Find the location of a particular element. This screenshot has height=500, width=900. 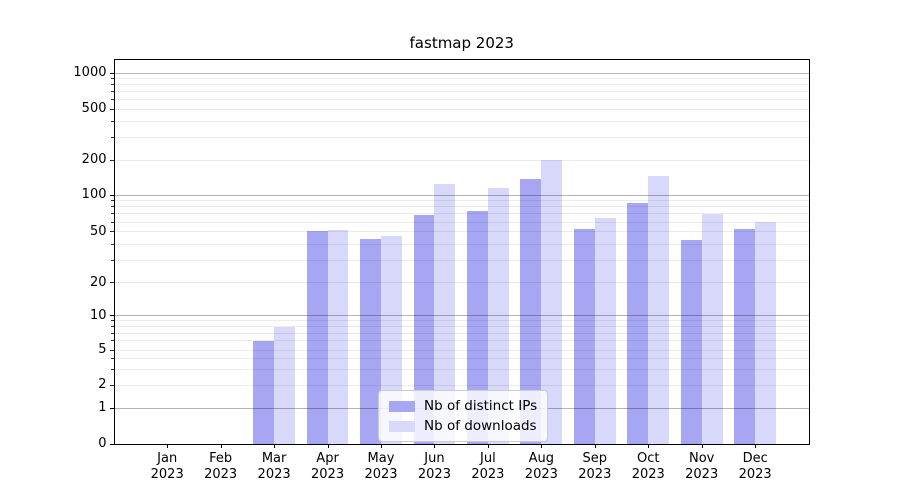

y-tick-label: 50 is located at coordinates (98, 231).